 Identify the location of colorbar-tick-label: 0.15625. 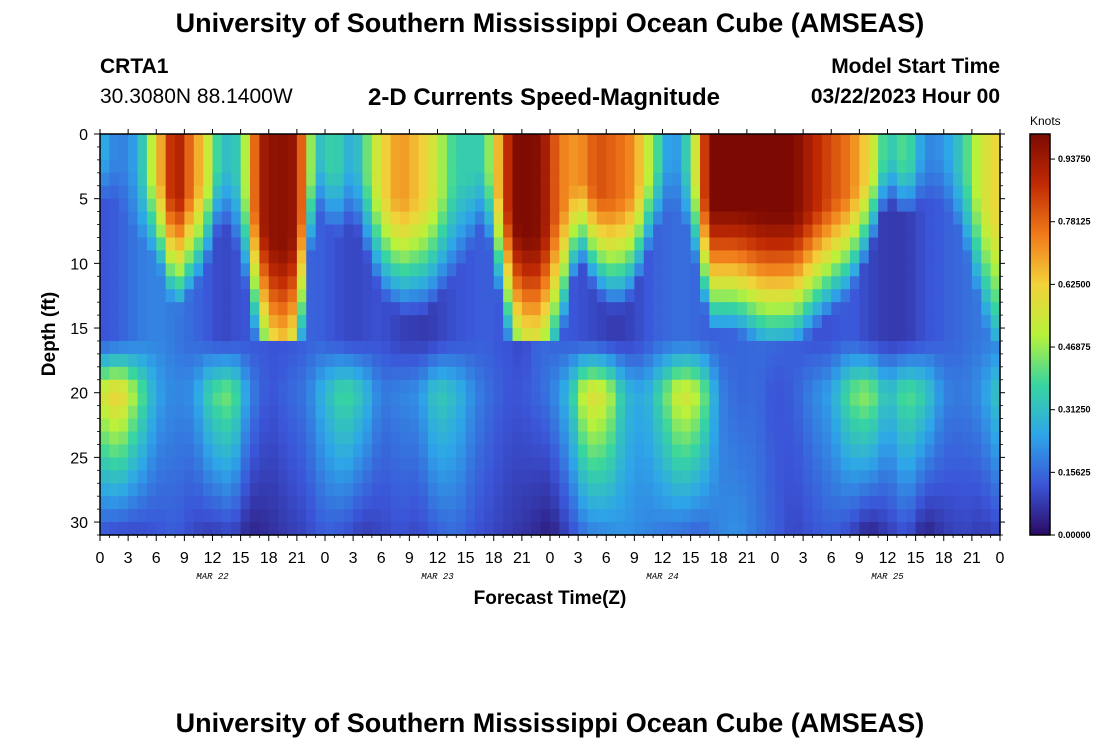
(1074, 472).